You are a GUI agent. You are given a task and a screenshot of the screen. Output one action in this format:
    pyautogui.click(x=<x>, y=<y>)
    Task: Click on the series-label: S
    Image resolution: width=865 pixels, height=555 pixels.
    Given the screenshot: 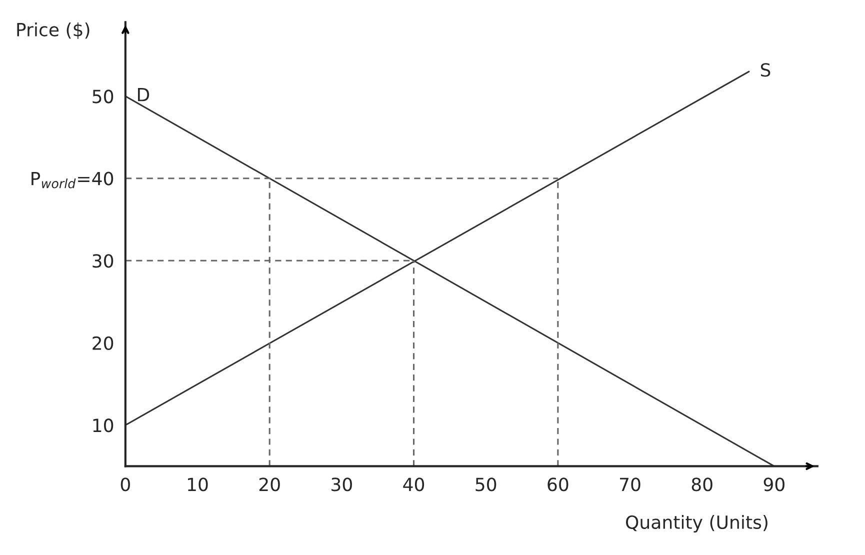 What is the action you would take?
    pyautogui.click(x=765, y=70)
    